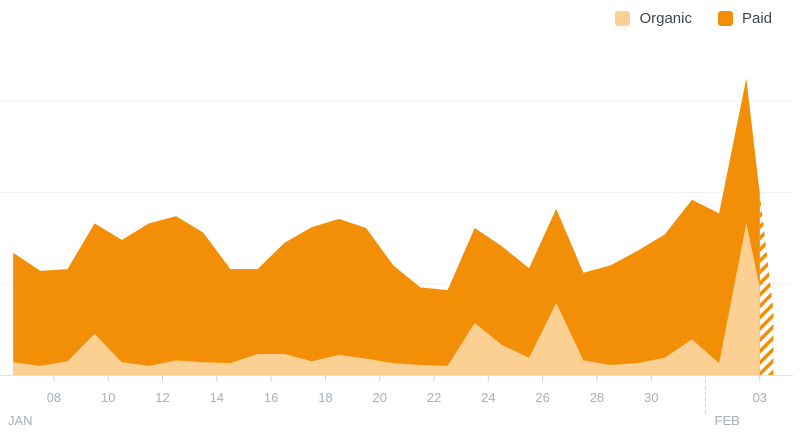 The width and height of the screenshot is (800, 439). Describe the element at coordinates (217, 397) in the screenshot. I see `x-tick-label: 14` at that location.